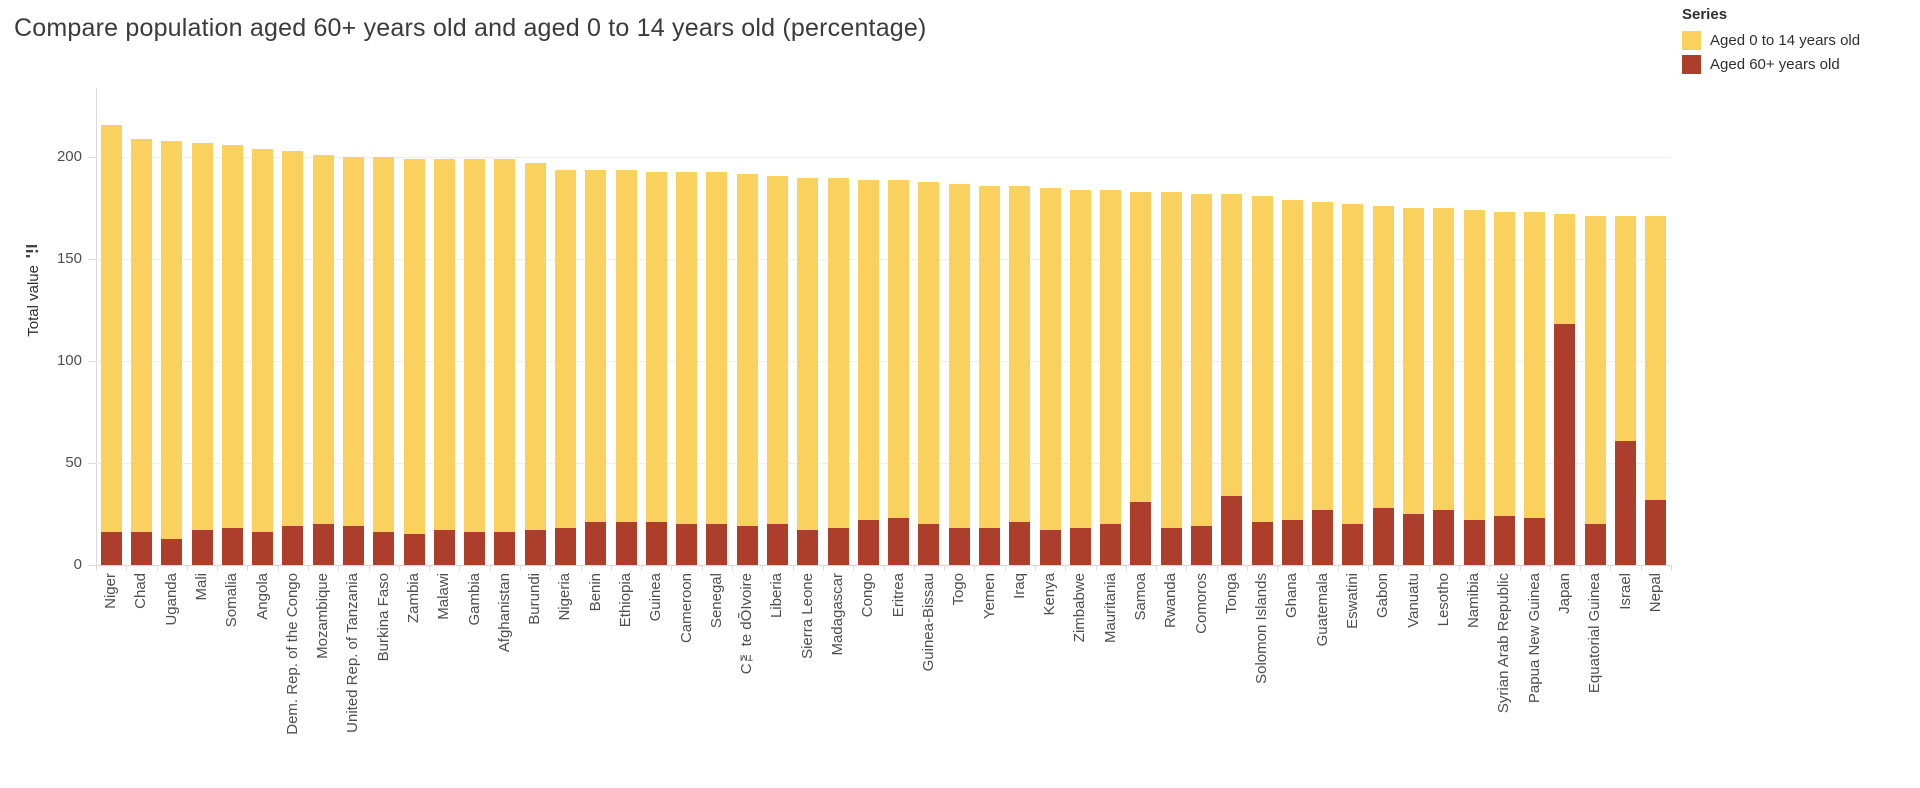 This screenshot has height=788, width=1920. I want to click on segment-aged-0-14-senegal, so click(717, 348).